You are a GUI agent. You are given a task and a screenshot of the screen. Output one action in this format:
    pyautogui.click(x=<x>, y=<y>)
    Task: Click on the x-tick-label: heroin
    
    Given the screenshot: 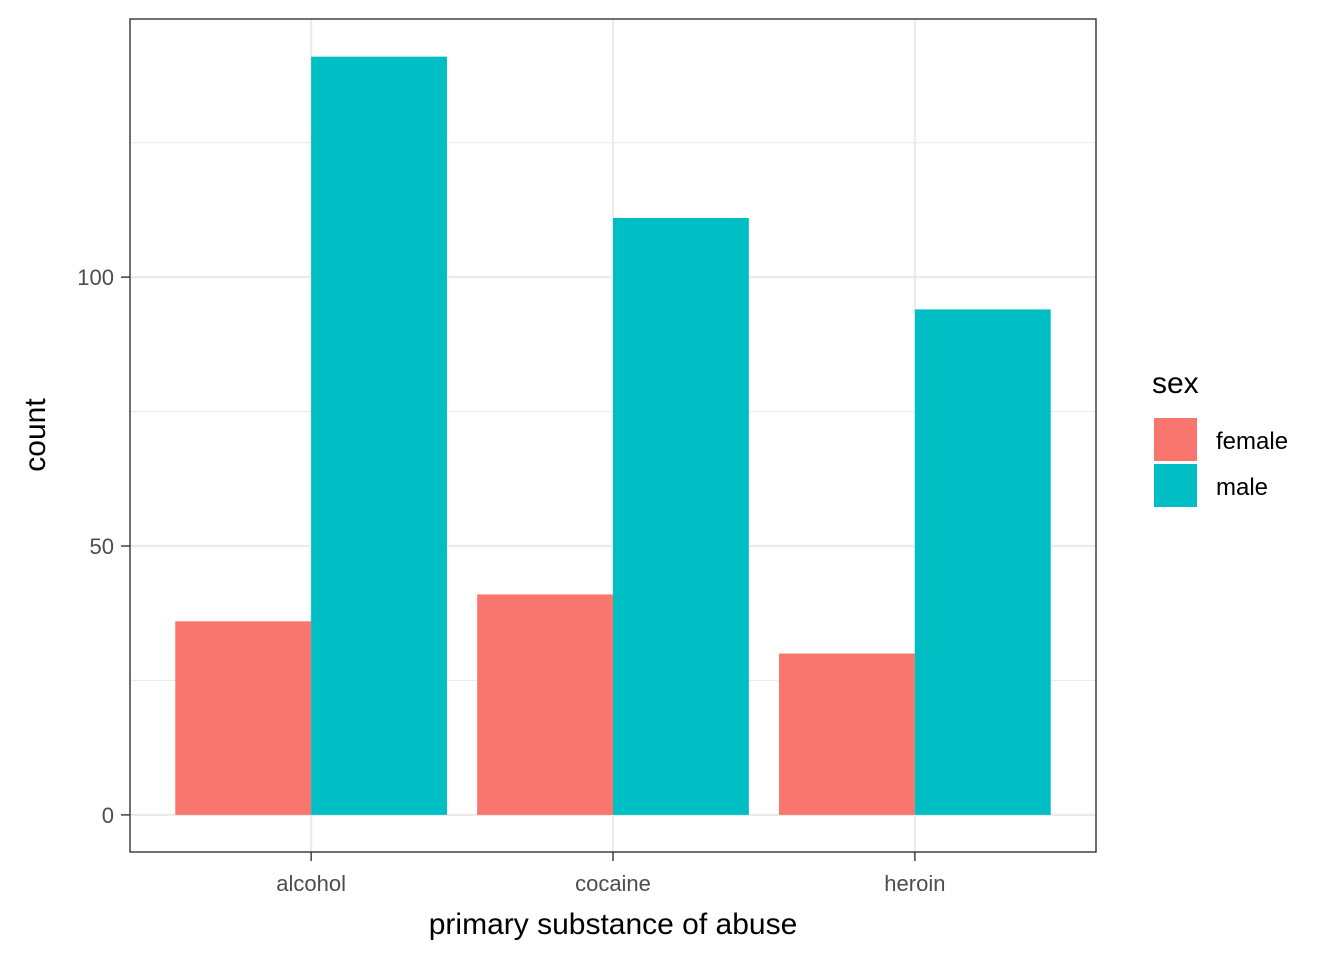 What is the action you would take?
    pyautogui.click(x=914, y=883)
    